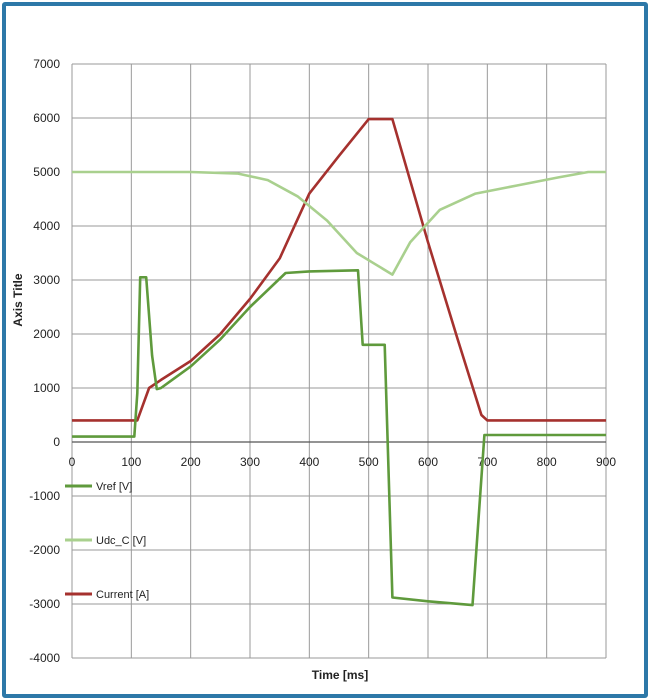 The image size is (648, 698). What do you see at coordinates (56, 442) in the screenshot?
I see `y-tick-label: 0` at bounding box center [56, 442].